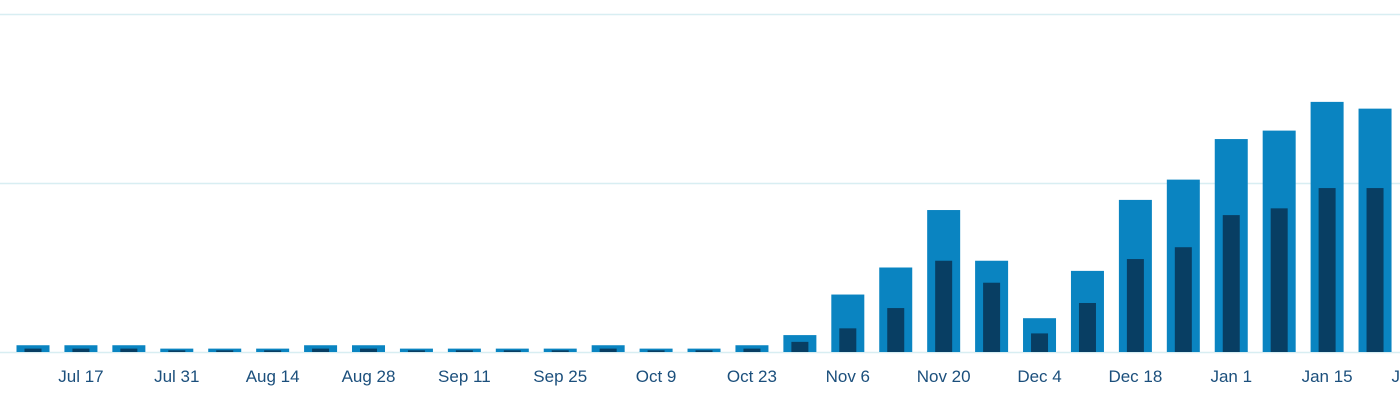 Image resolution: width=1400 pixels, height=405 pixels. I want to click on x-tick-label: Sep 25, so click(560, 376).